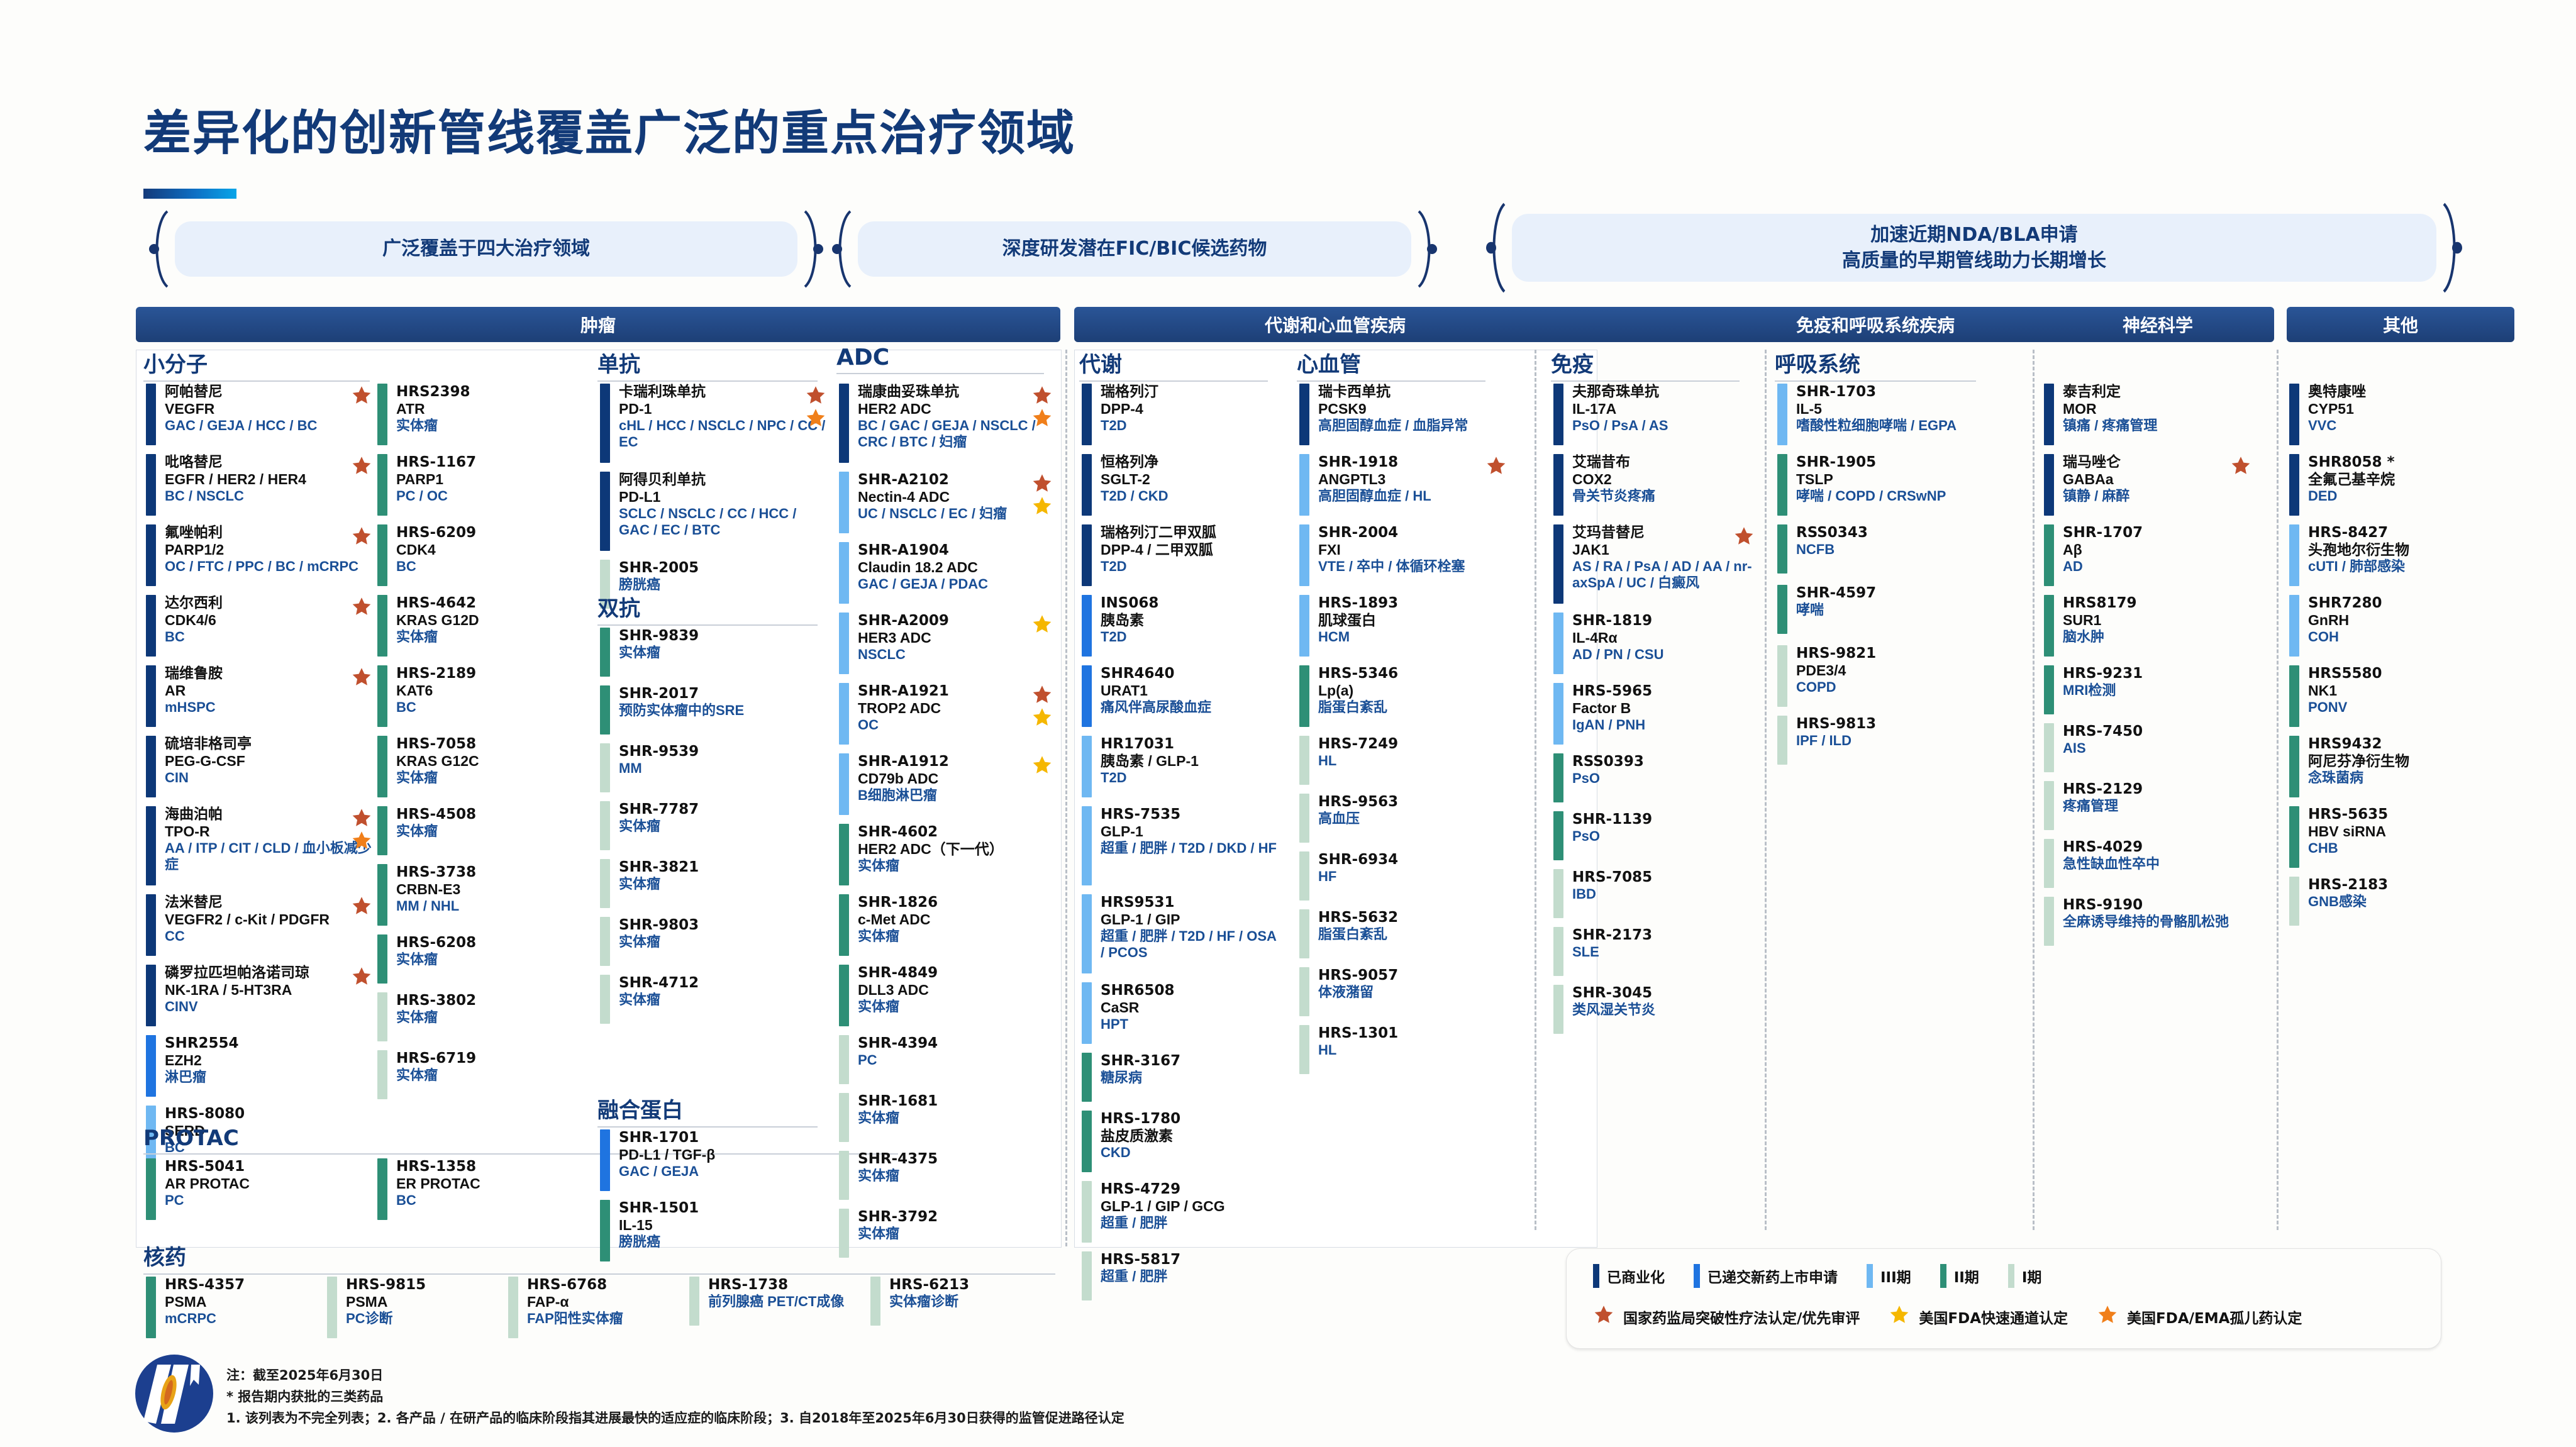 The width and height of the screenshot is (2576, 1447). Describe the element at coordinates (481, 1016) in the screenshot. I see `drug-card: HRS-3802 实体瘤` at that location.